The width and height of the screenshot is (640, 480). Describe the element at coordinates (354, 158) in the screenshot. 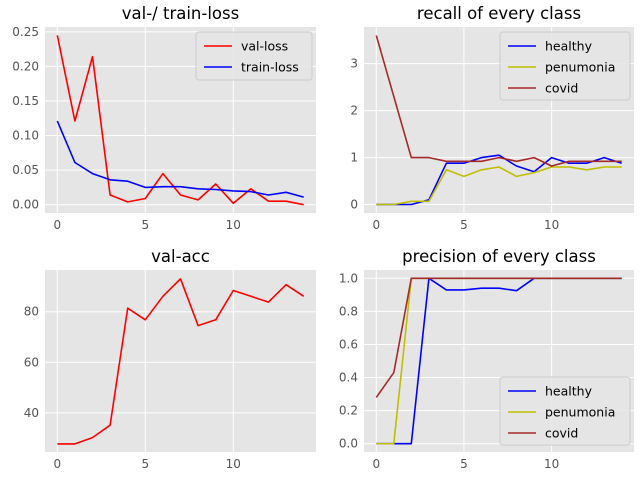

I see `y-tick-label: 1` at that location.